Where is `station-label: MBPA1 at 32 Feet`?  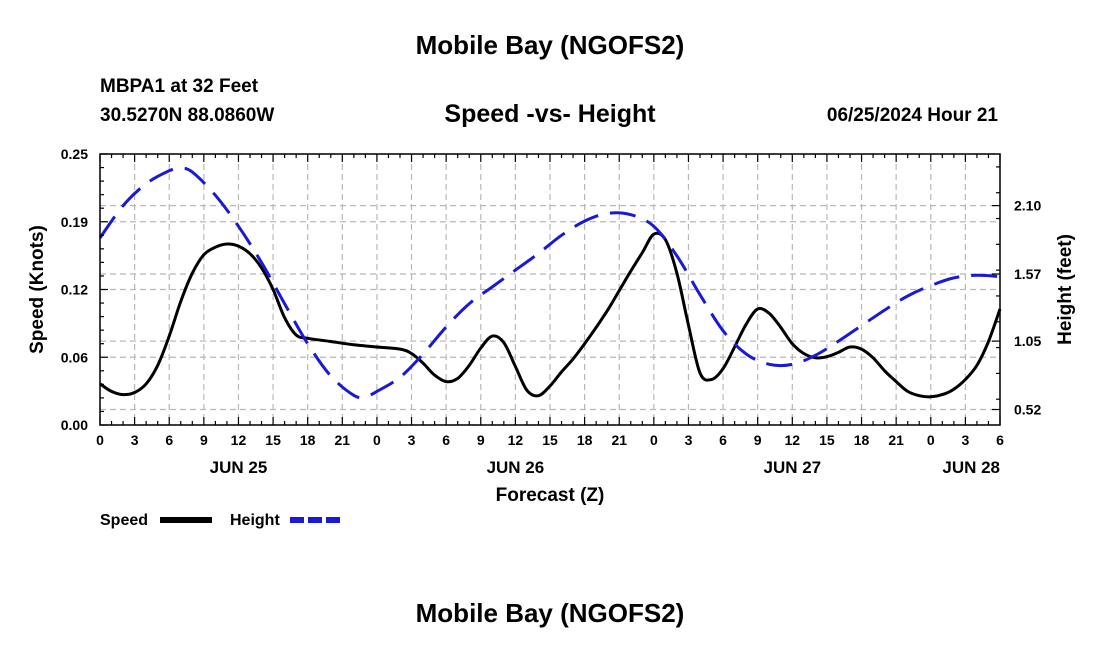
station-label: MBPA1 at 32 Feet is located at coordinates (179, 86).